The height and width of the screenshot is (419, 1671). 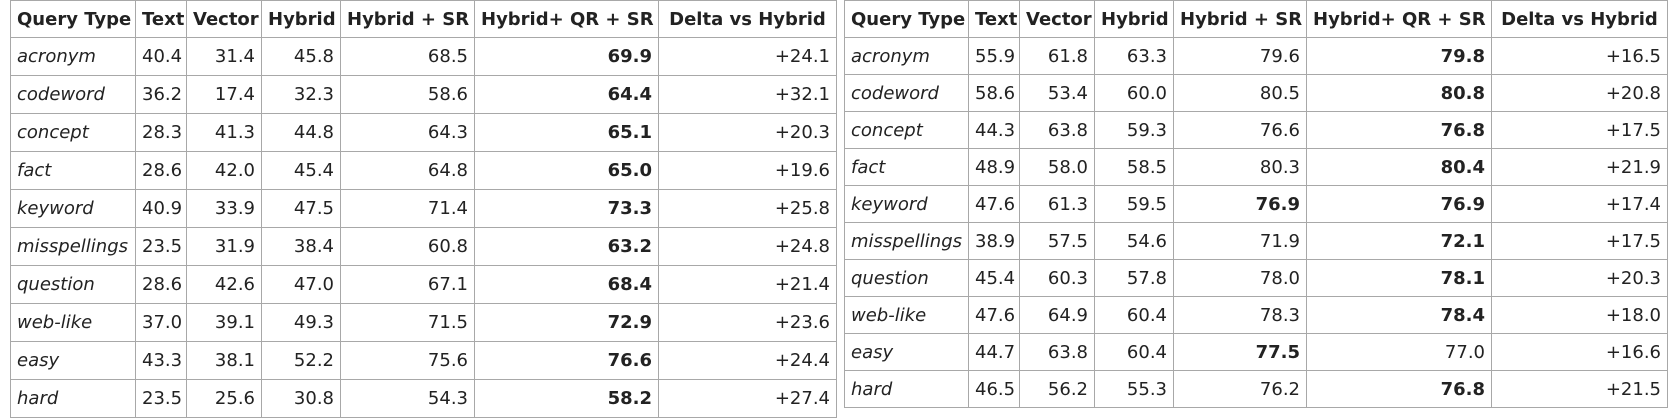 What do you see at coordinates (407, 94) in the screenshot?
I see `value-cell: 58.6` at bounding box center [407, 94].